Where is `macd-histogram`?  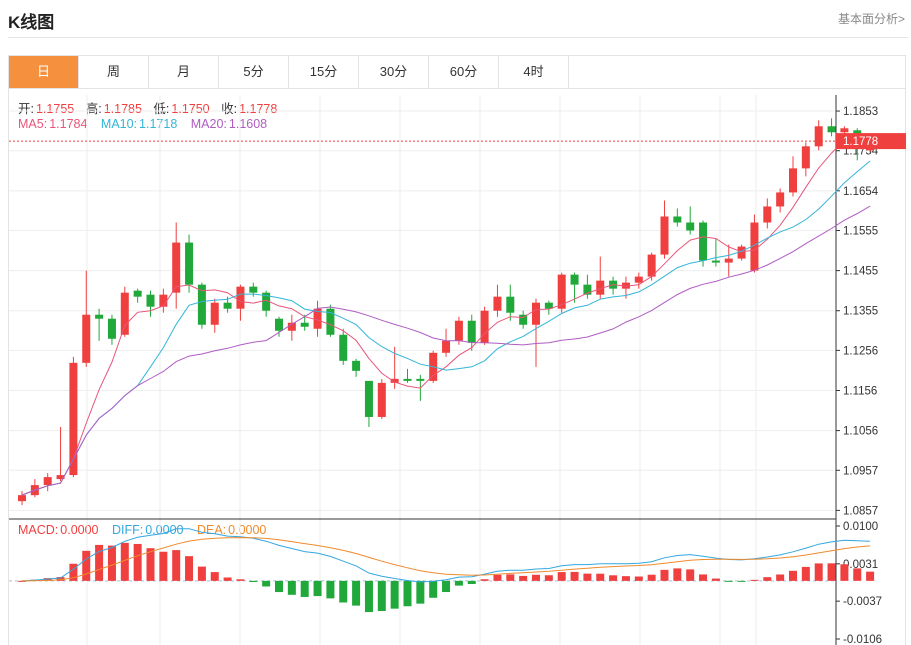 macd-histogram is located at coordinates (442, 577).